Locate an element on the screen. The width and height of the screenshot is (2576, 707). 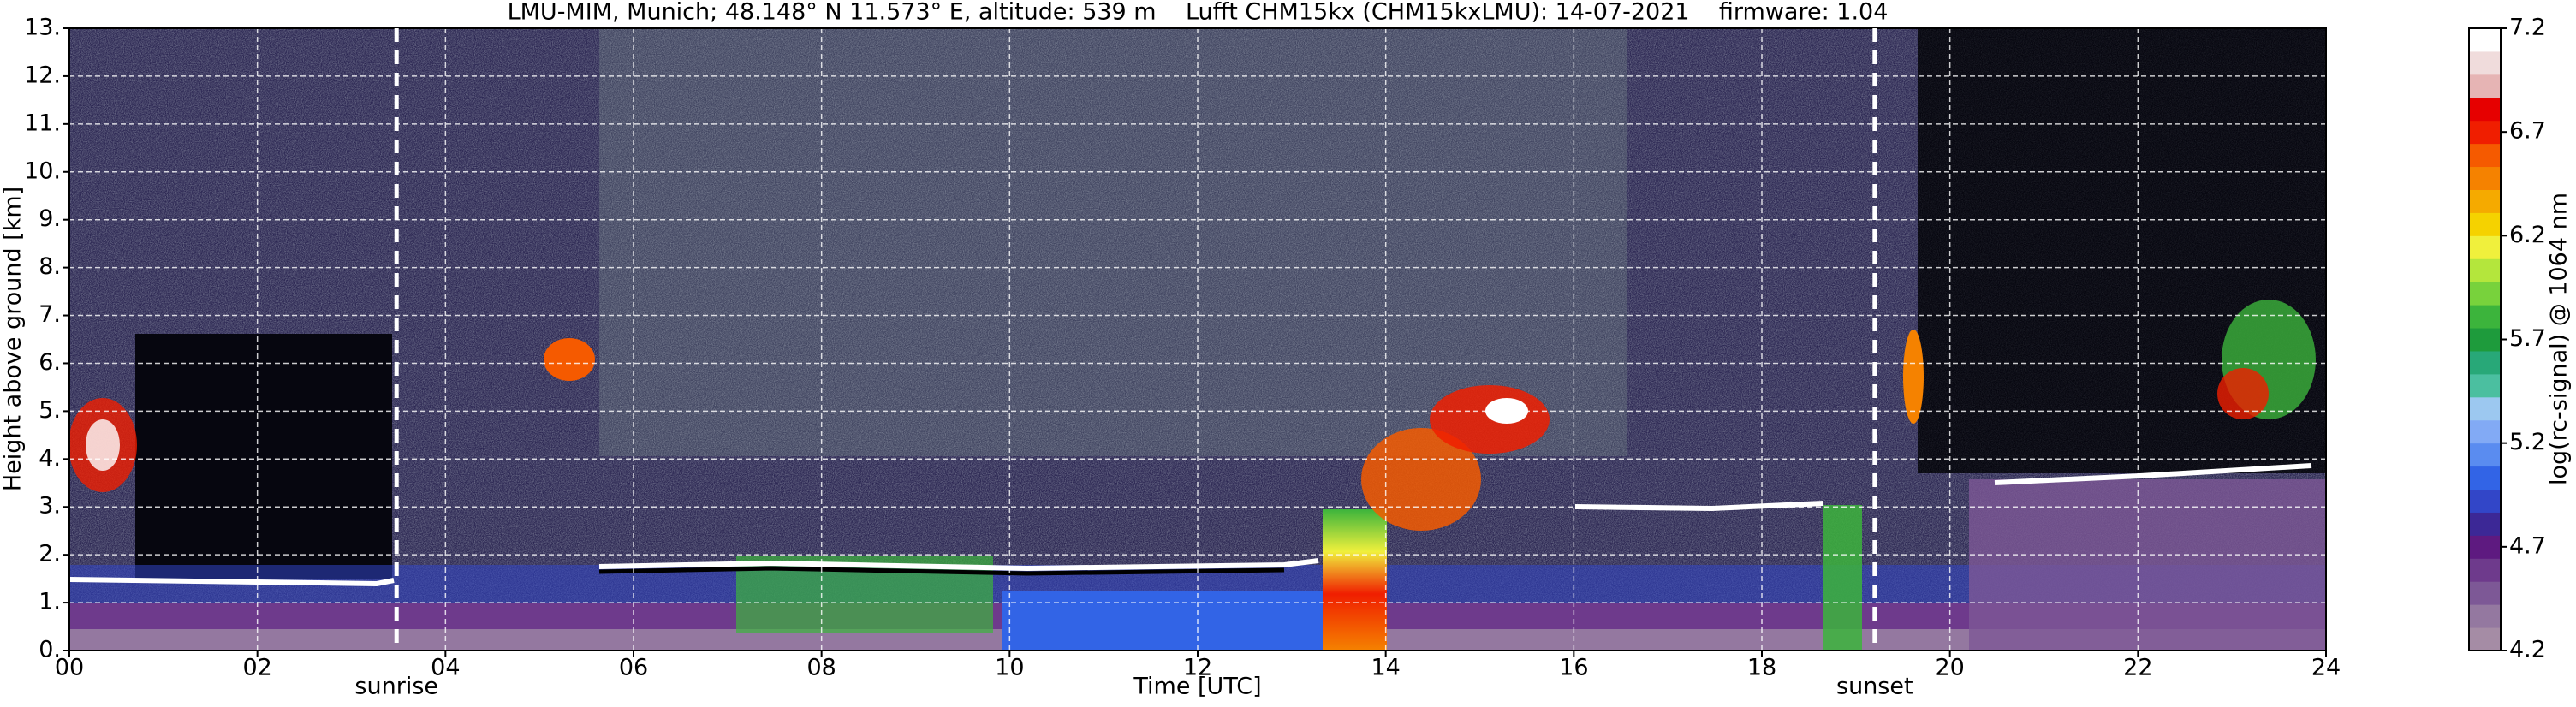
y-tick-label: 4. is located at coordinates (50, 459).